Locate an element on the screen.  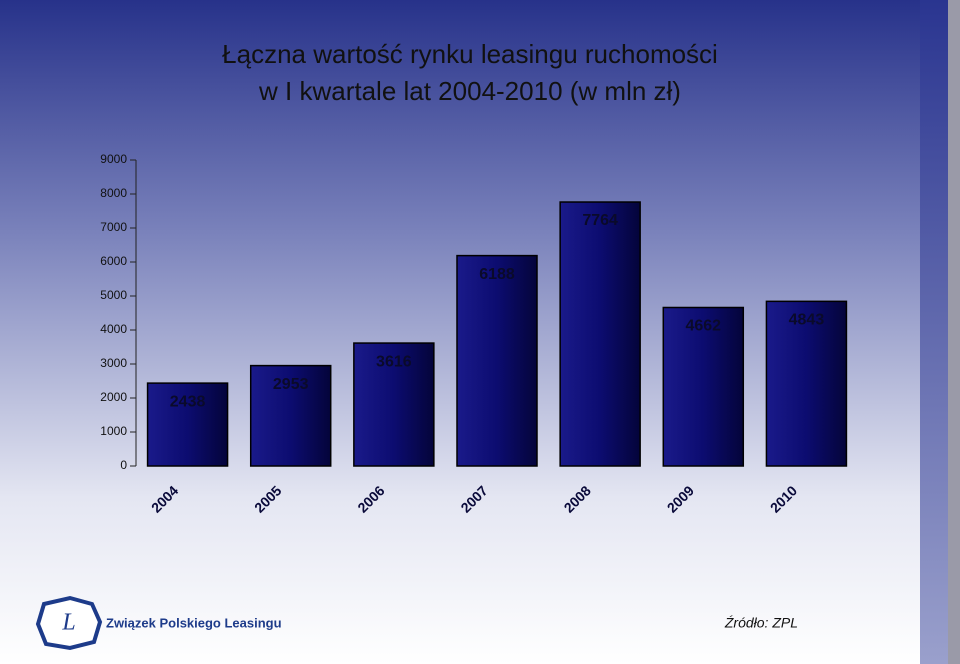
y-tick-label: 9000 is located at coordinates (113, 159).